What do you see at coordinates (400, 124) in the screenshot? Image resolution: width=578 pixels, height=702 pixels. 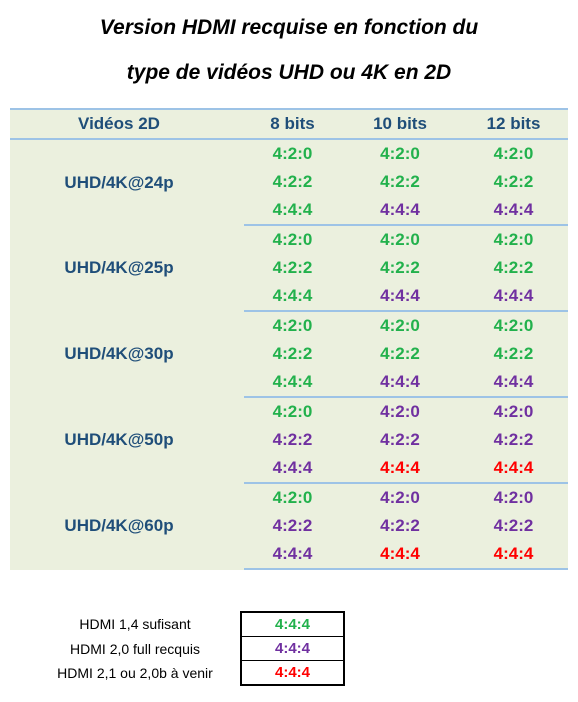 I see `header-10-bits: 10 bits` at bounding box center [400, 124].